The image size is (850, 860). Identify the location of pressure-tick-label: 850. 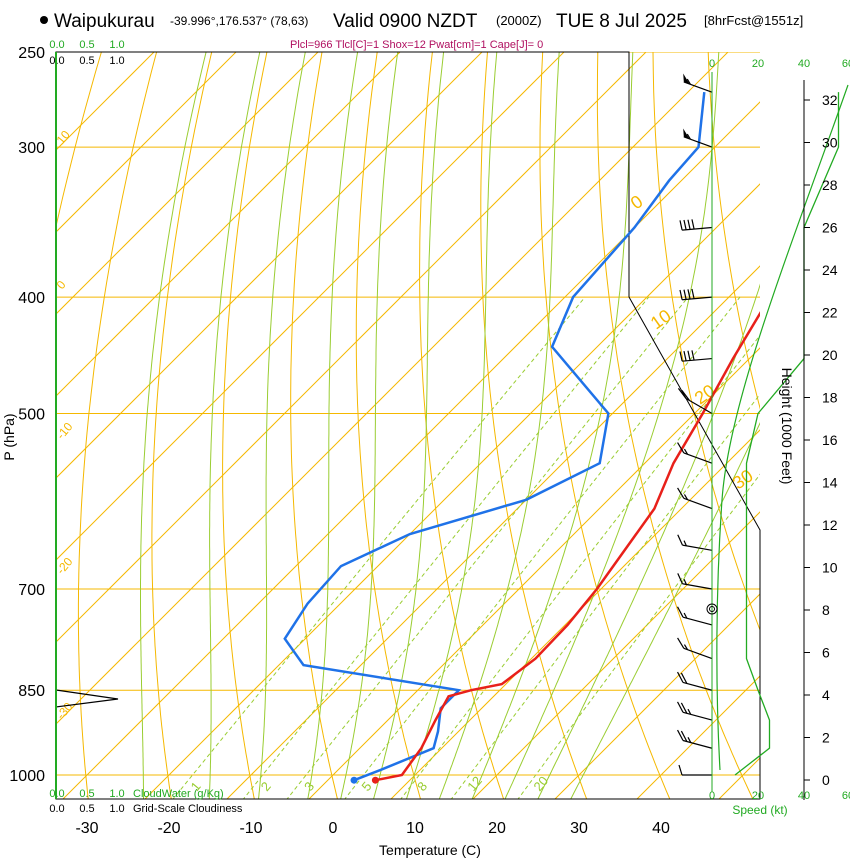
(31, 691).